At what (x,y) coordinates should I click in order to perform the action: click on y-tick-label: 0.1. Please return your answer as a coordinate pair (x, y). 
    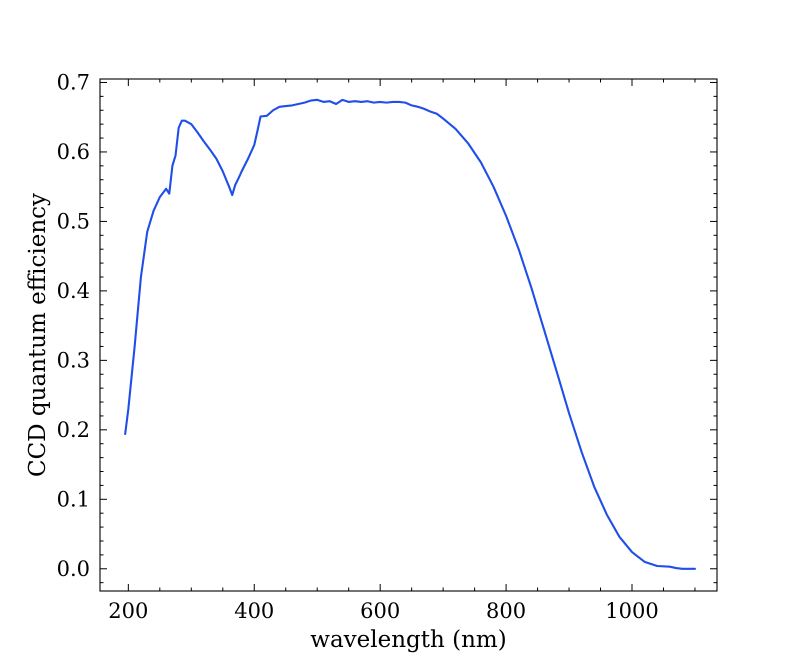
    Looking at the image, I should click on (73, 499).